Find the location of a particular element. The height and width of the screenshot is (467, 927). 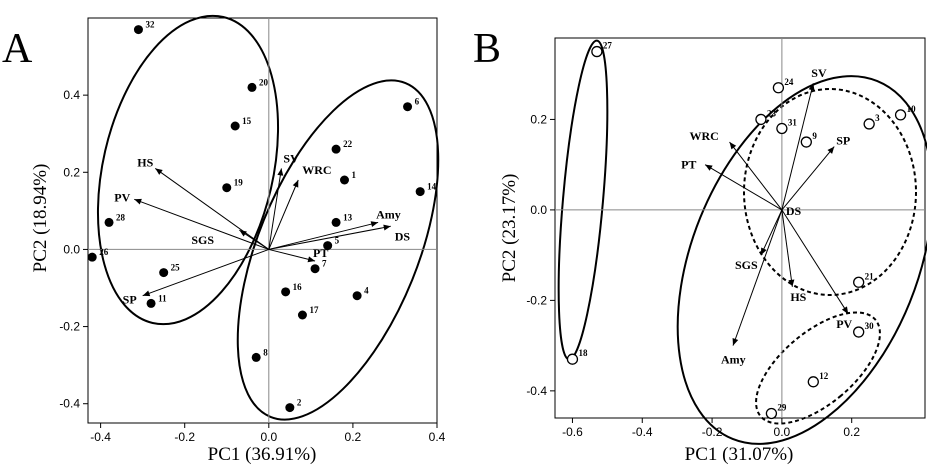

panel-a-xlabel: PC1 (36.91%) is located at coordinates (262, 454).